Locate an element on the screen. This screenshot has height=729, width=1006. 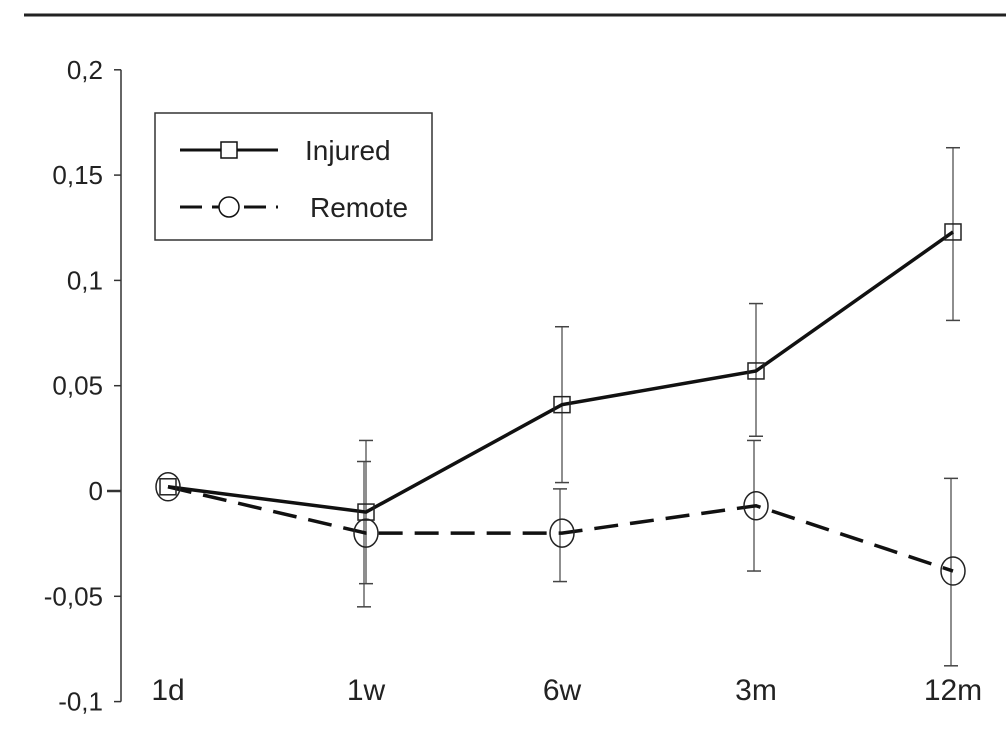
y-tick-label: 0 is located at coordinates (96, 491).